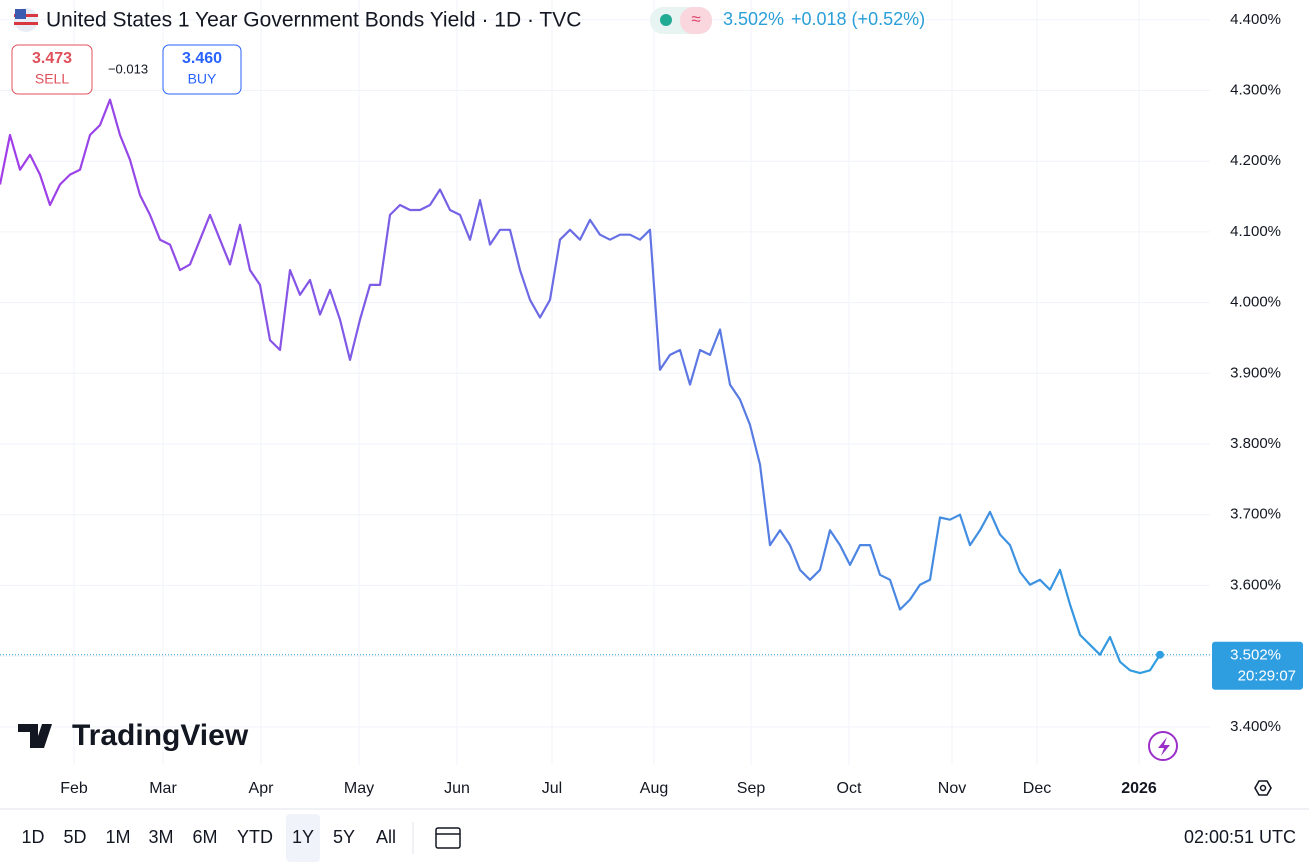  What do you see at coordinates (344, 837) in the screenshot?
I see `range-button: 5Y` at bounding box center [344, 837].